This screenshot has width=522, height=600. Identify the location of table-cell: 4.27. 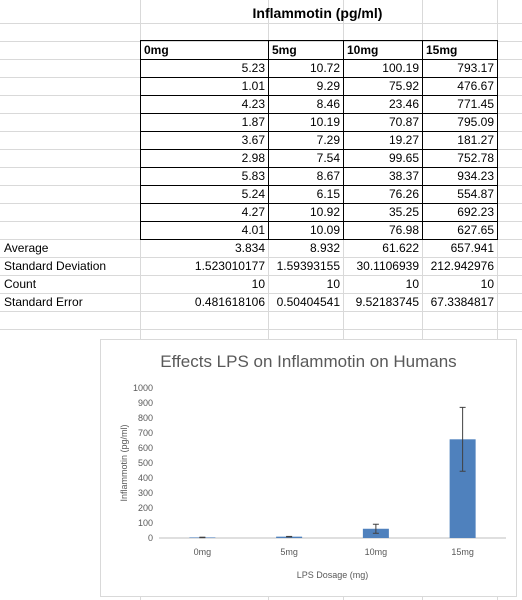
(253, 212).